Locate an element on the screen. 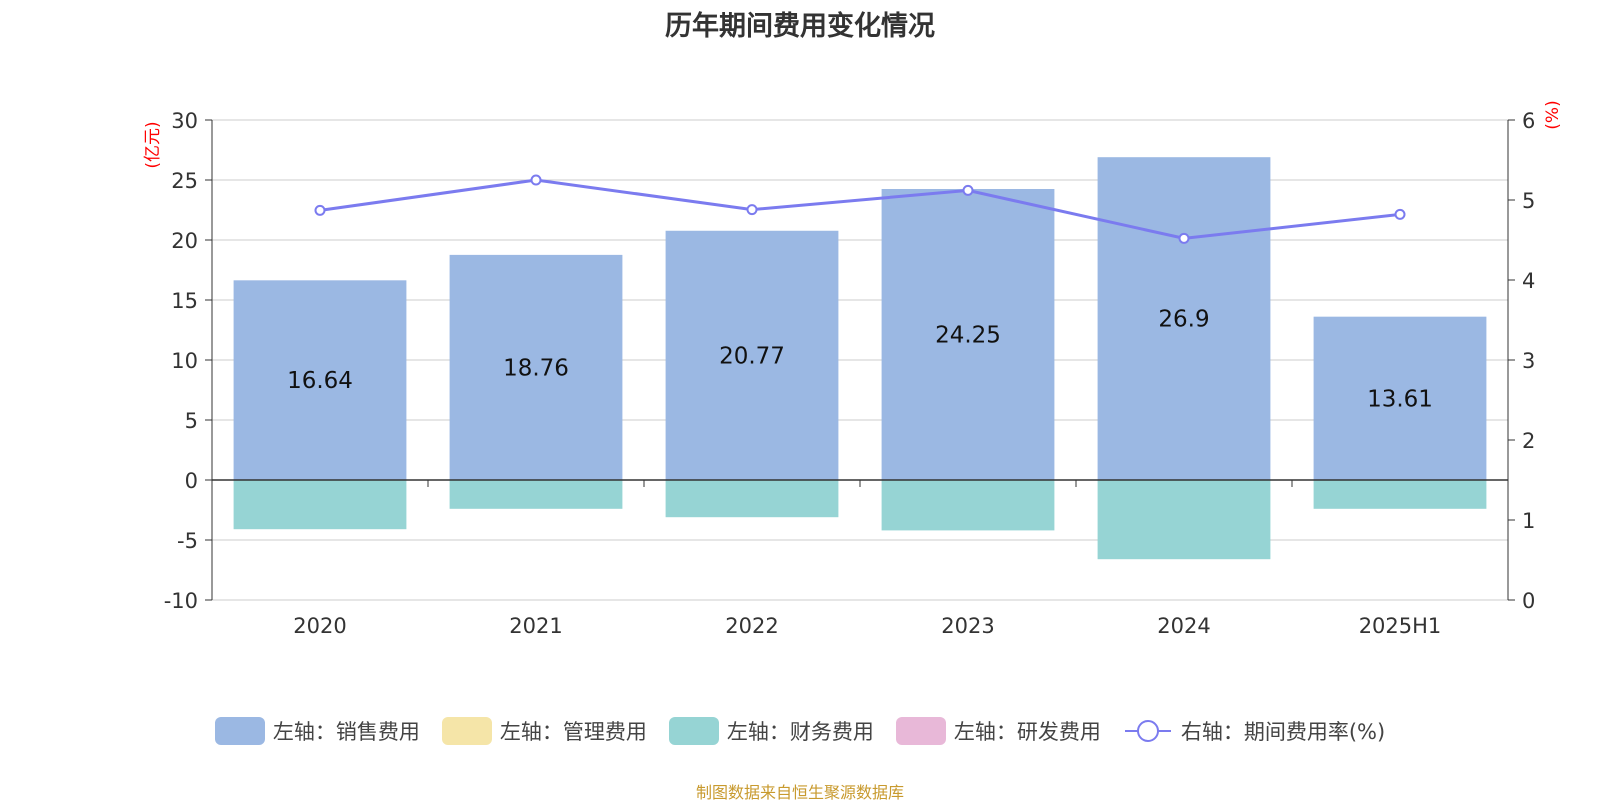  legend-item-sales: 左轴：销售费用 is located at coordinates (317, 731).